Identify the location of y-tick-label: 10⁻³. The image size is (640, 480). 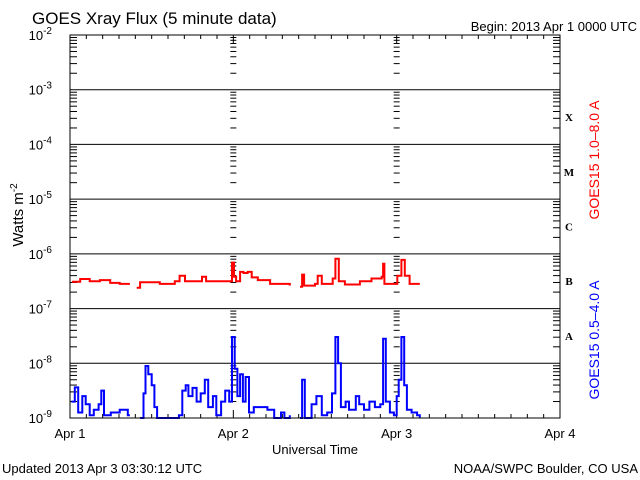
(41, 89).